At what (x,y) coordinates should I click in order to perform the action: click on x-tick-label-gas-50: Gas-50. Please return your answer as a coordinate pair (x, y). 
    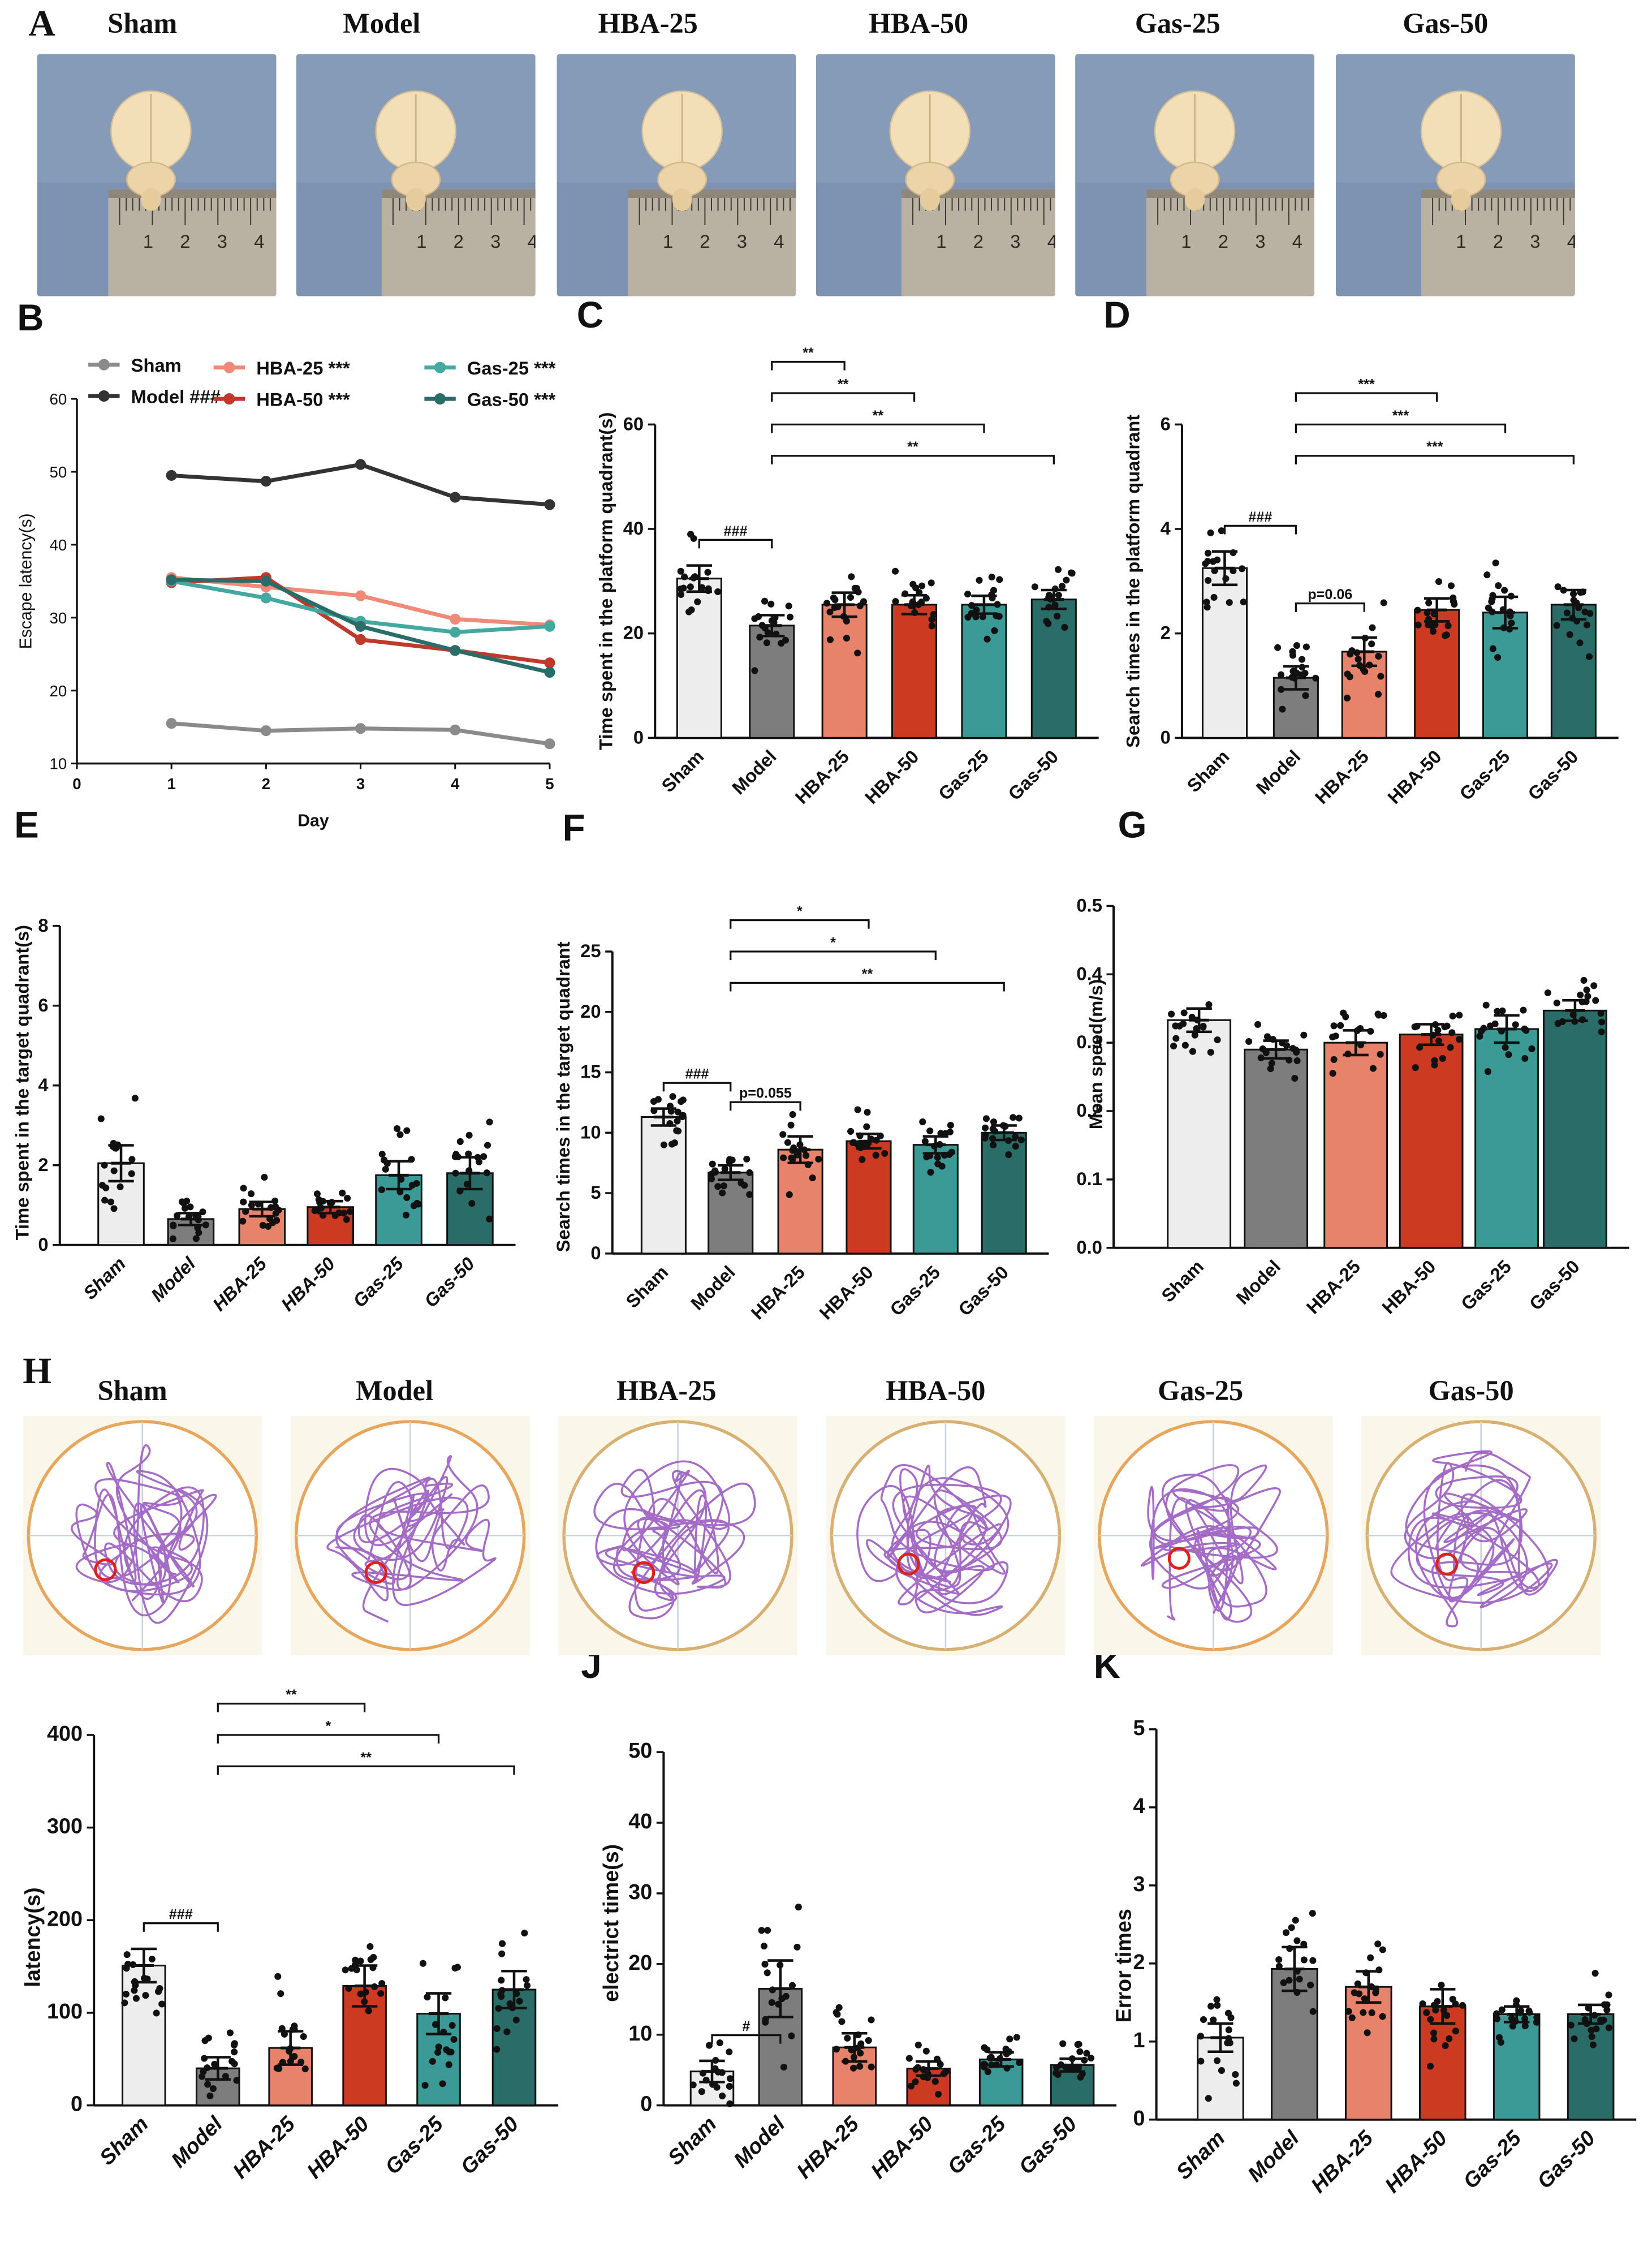
    Looking at the image, I should click on (1048, 2146).